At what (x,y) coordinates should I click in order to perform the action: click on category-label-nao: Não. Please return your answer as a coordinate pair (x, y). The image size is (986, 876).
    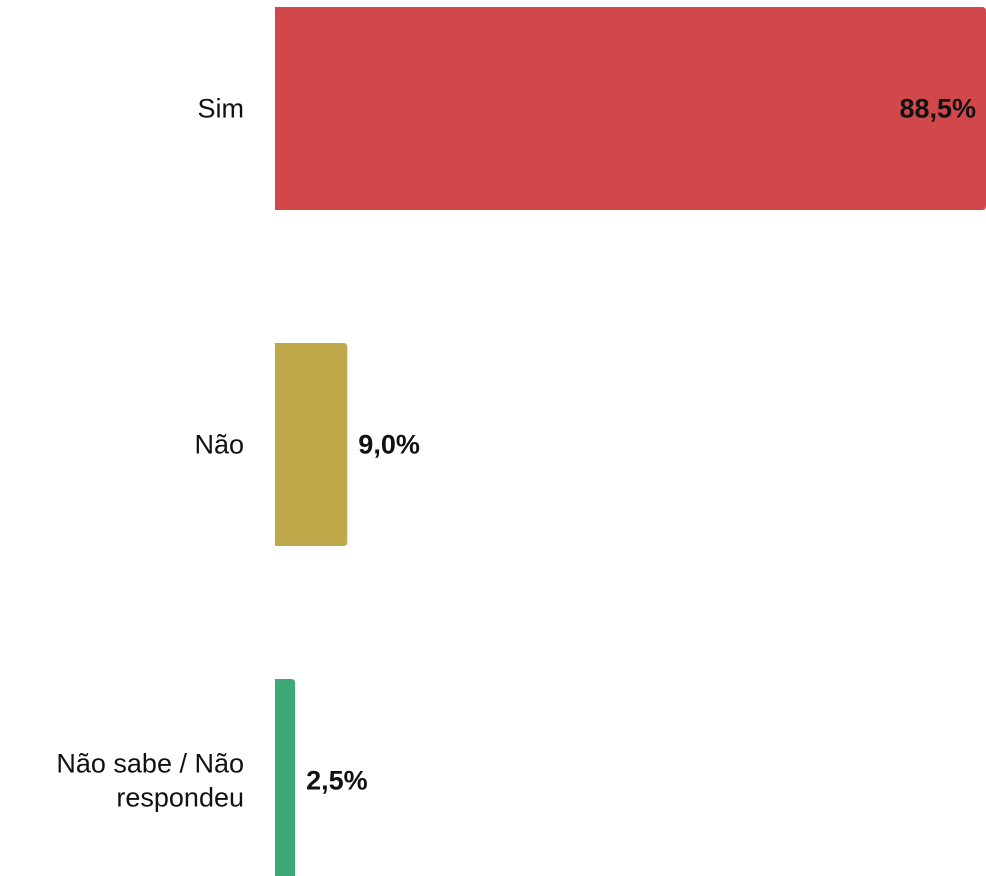
    Looking at the image, I should click on (219, 445).